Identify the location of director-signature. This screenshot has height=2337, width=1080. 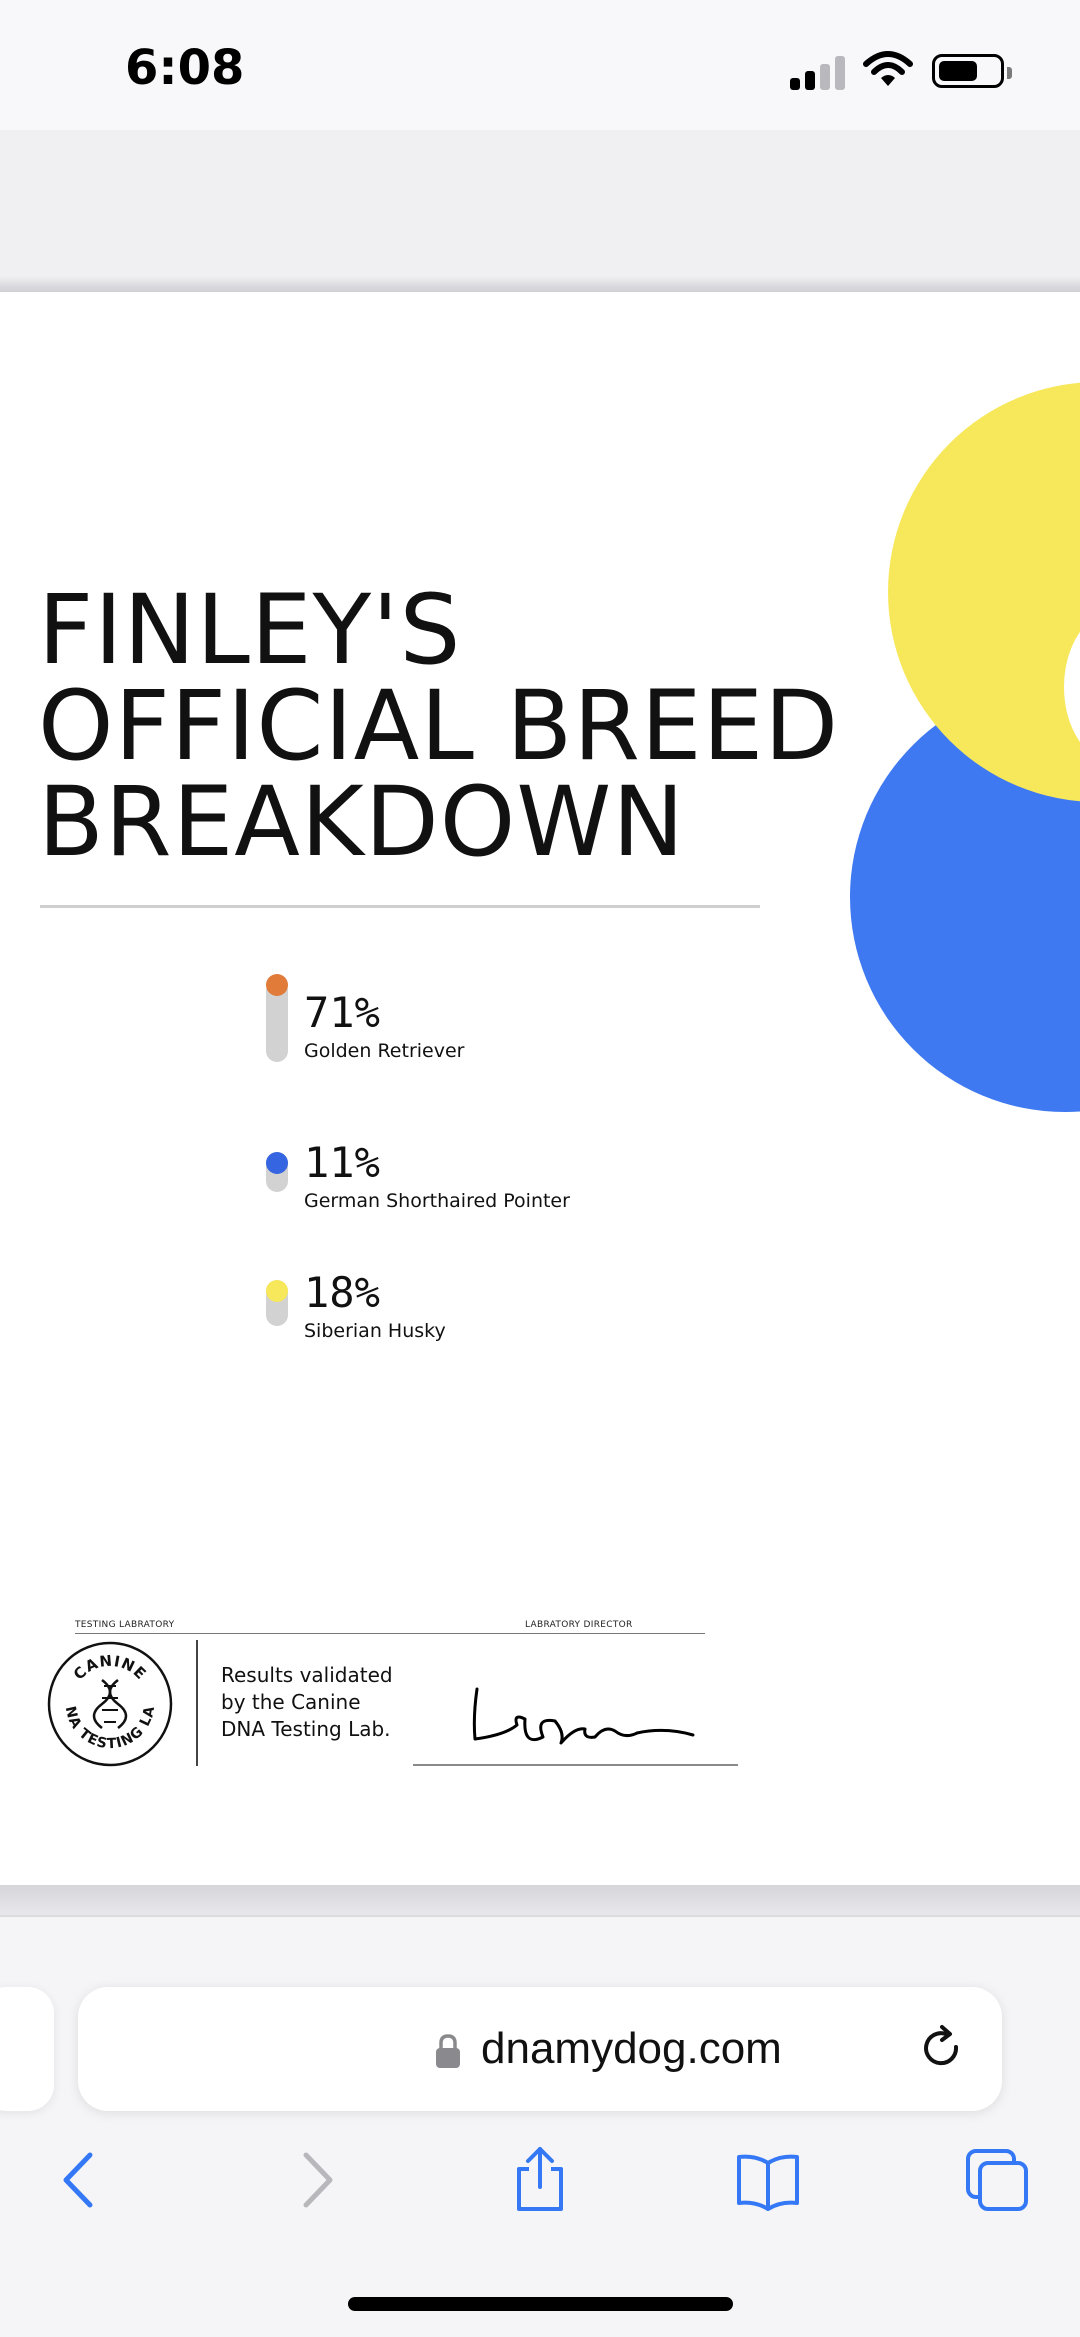
(583, 1716).